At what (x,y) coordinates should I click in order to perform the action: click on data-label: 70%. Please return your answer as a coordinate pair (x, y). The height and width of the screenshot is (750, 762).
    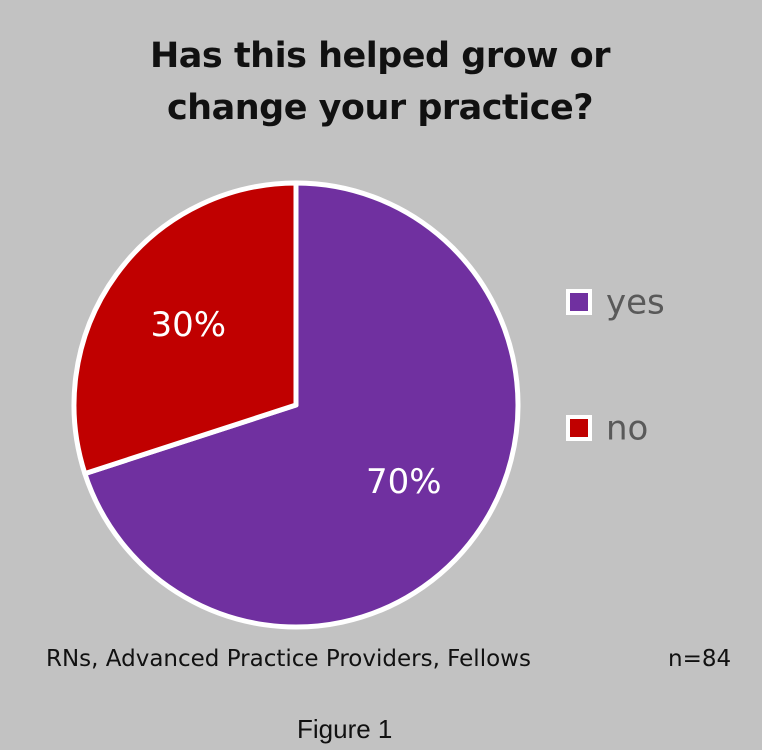
    Looking at the image, I should click on (404, 482).